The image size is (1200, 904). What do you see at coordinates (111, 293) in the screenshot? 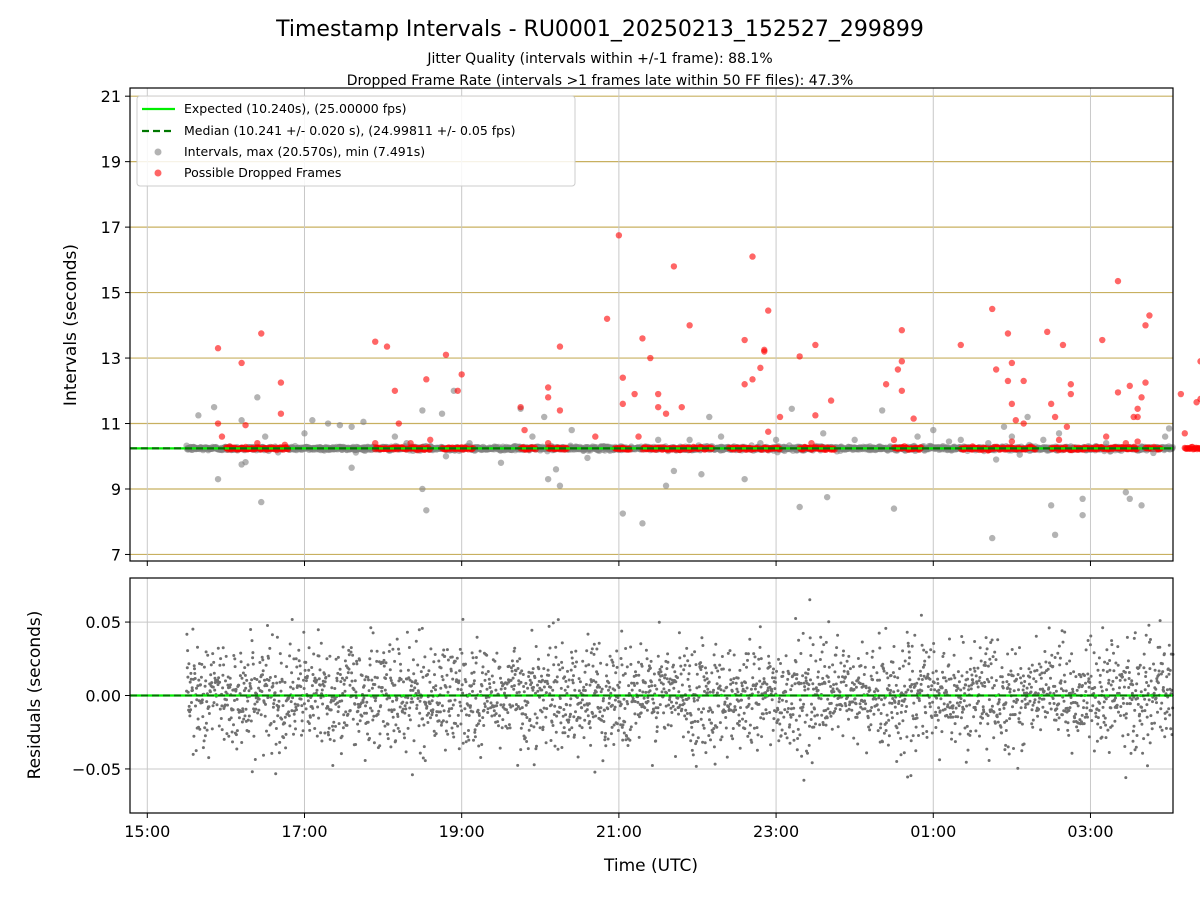
I see `top-ytick-label: 15` at bounding box center [111, 293].